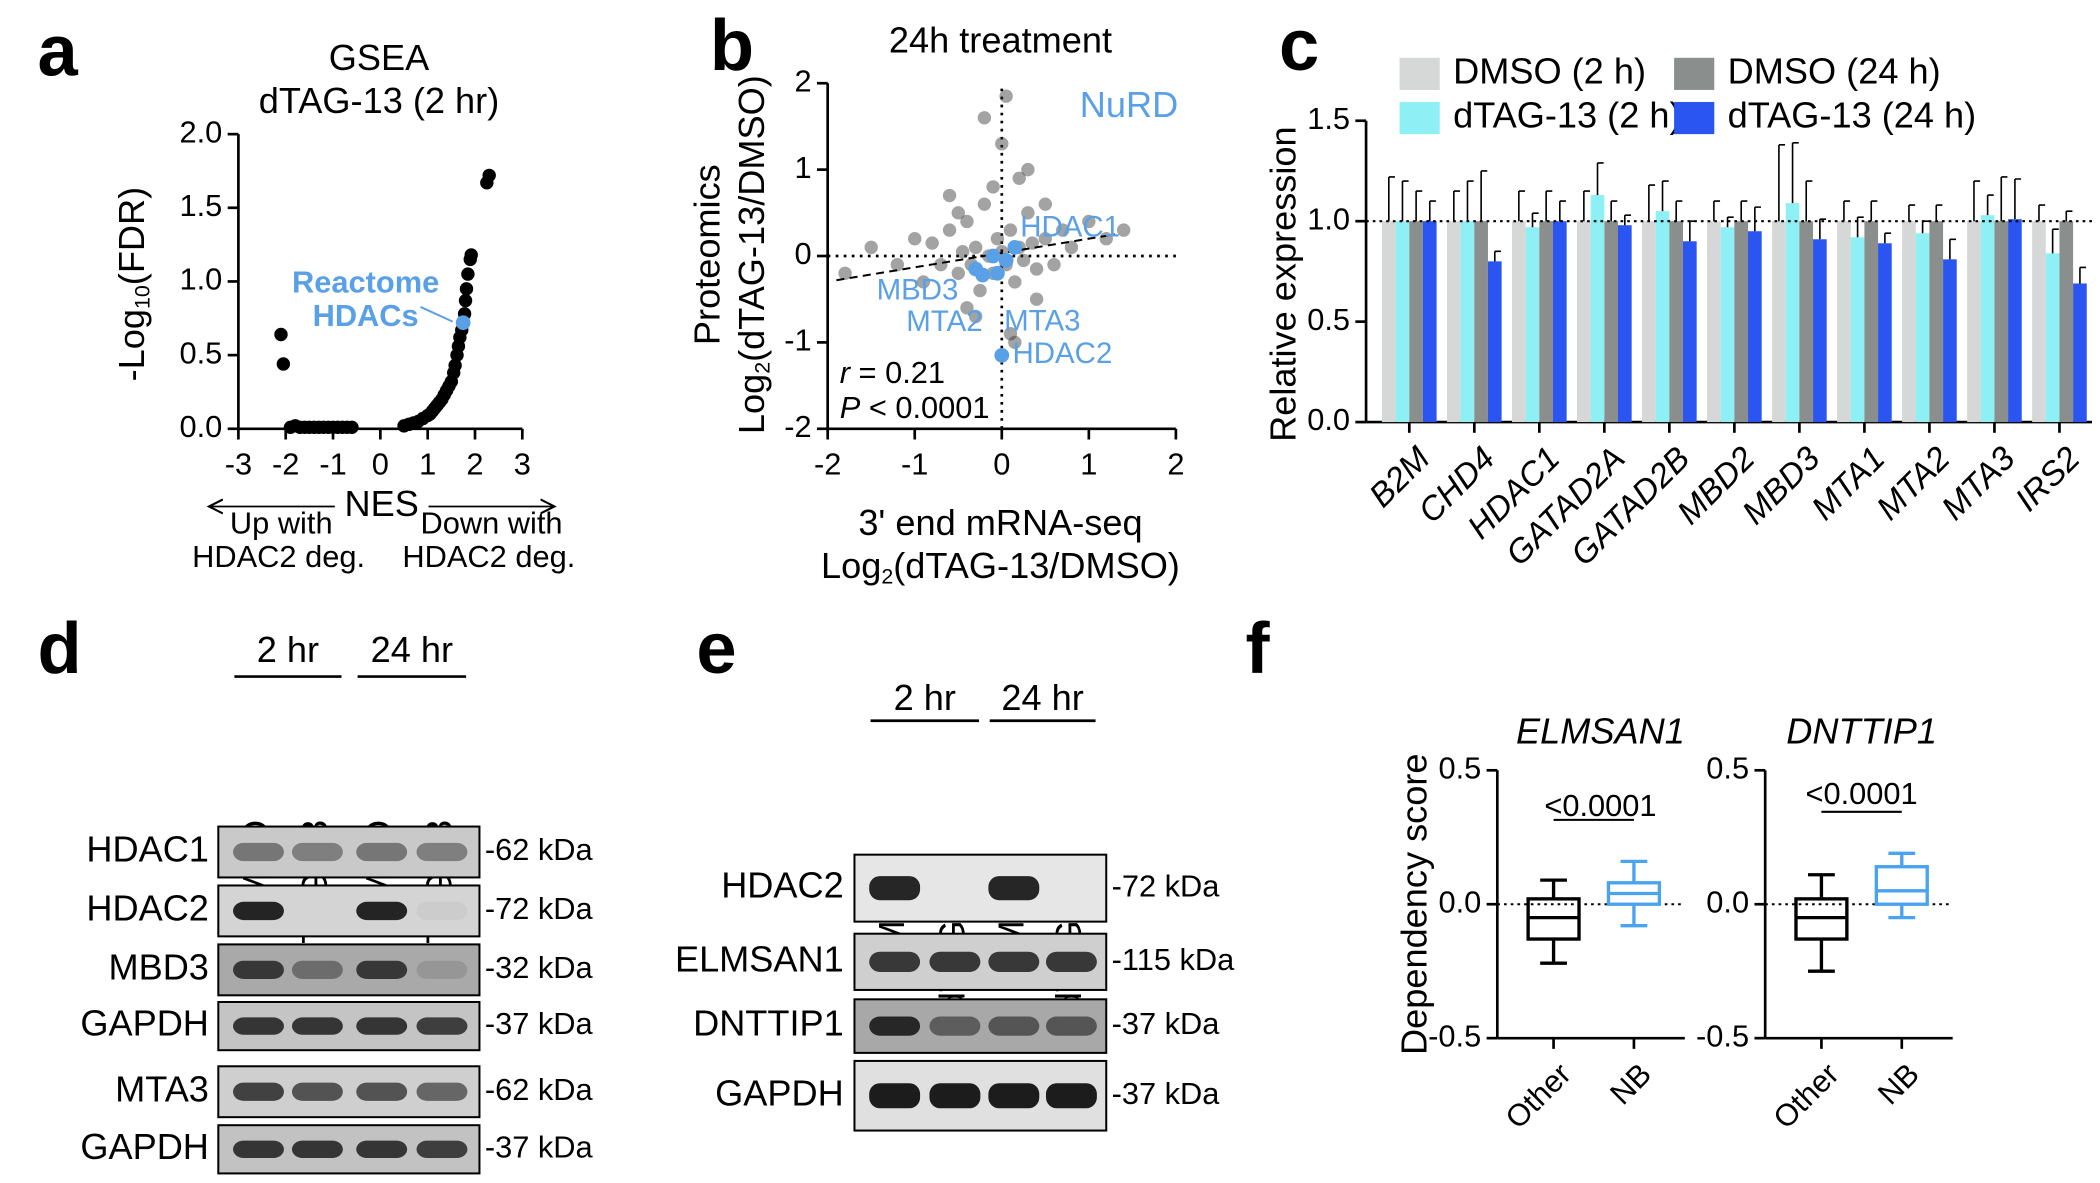 The width and height of the screenshot is (2100, 1183). What do you see at coordinates (1299, 46) in the screenshot?
I see `panel-letter: c` at bounding box center [1299, 46].